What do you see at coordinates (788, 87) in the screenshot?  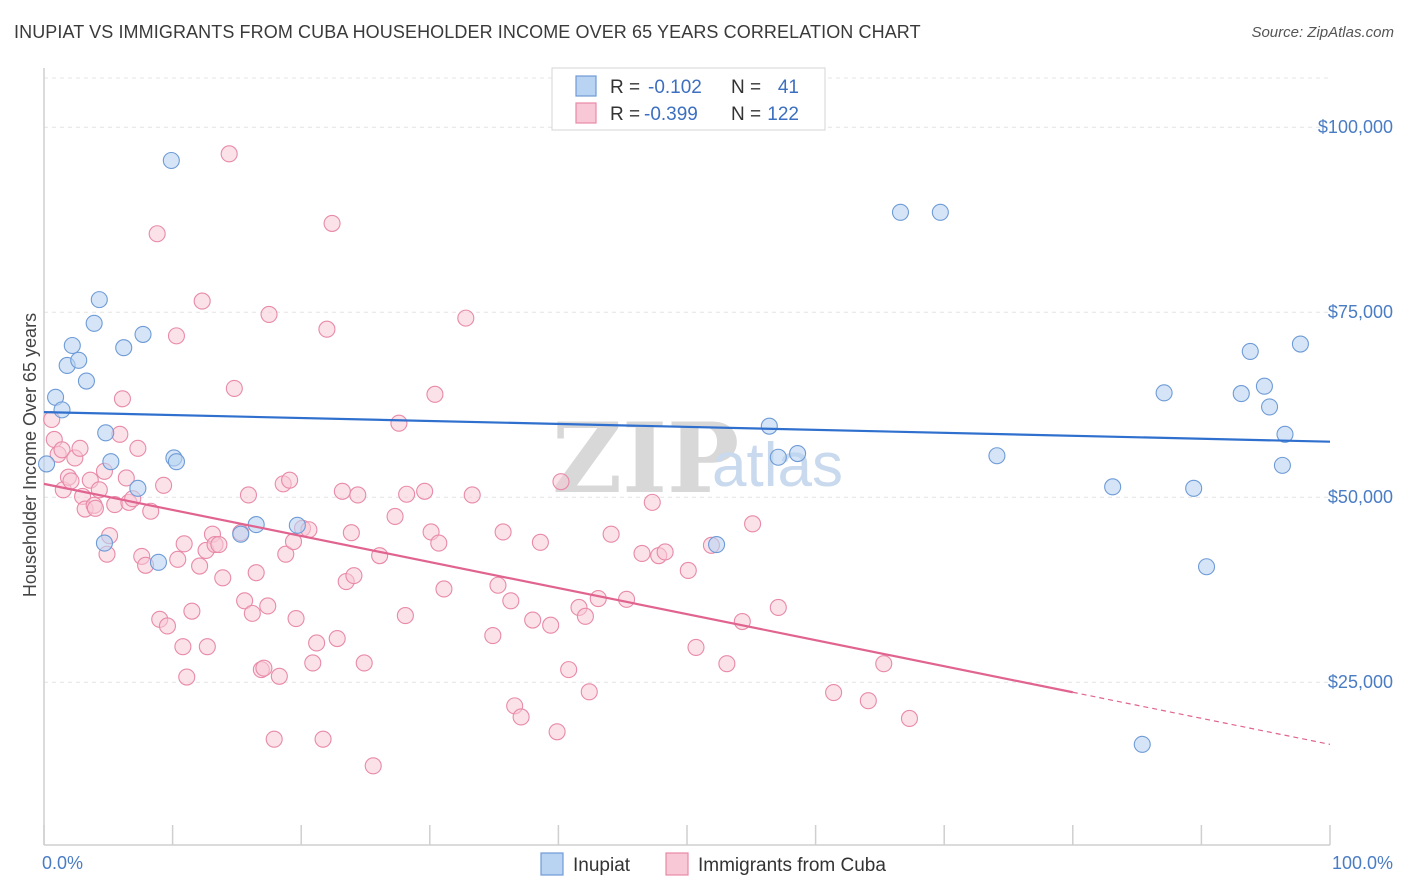 I see `legend-n-value-1: 41` at bounding box center [788, 87].